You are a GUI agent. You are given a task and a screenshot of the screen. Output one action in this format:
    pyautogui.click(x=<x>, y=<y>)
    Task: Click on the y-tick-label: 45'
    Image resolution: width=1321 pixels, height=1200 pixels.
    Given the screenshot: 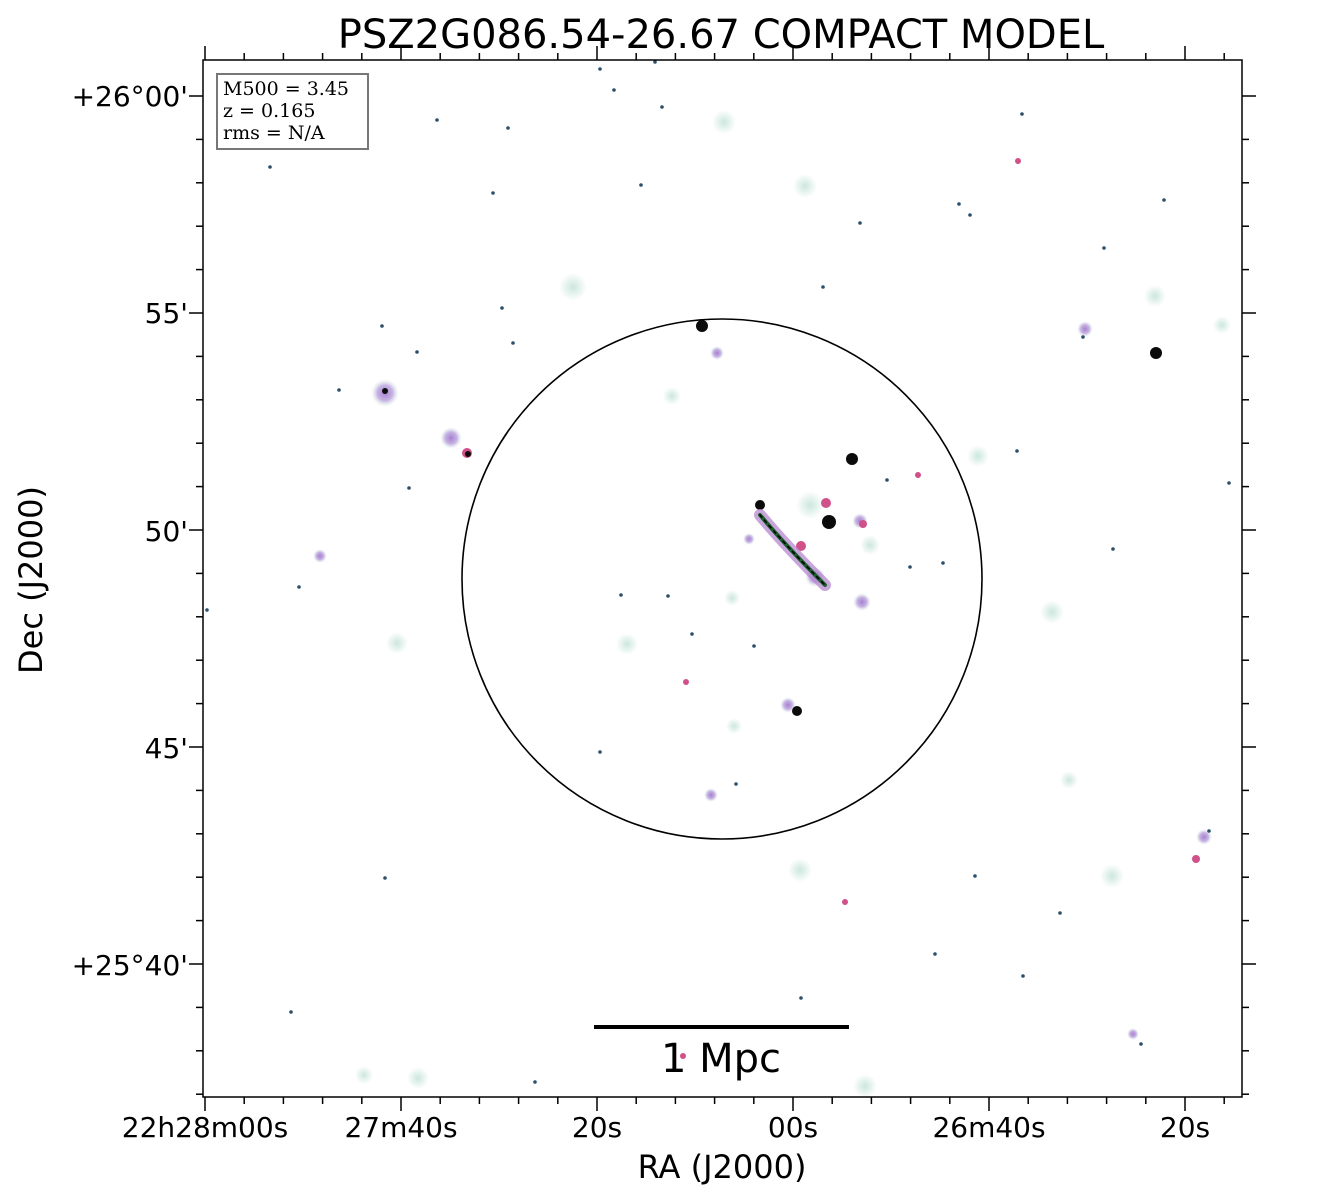 What is the action you would take?
    pyautogui.click(x=166, y=748)
    